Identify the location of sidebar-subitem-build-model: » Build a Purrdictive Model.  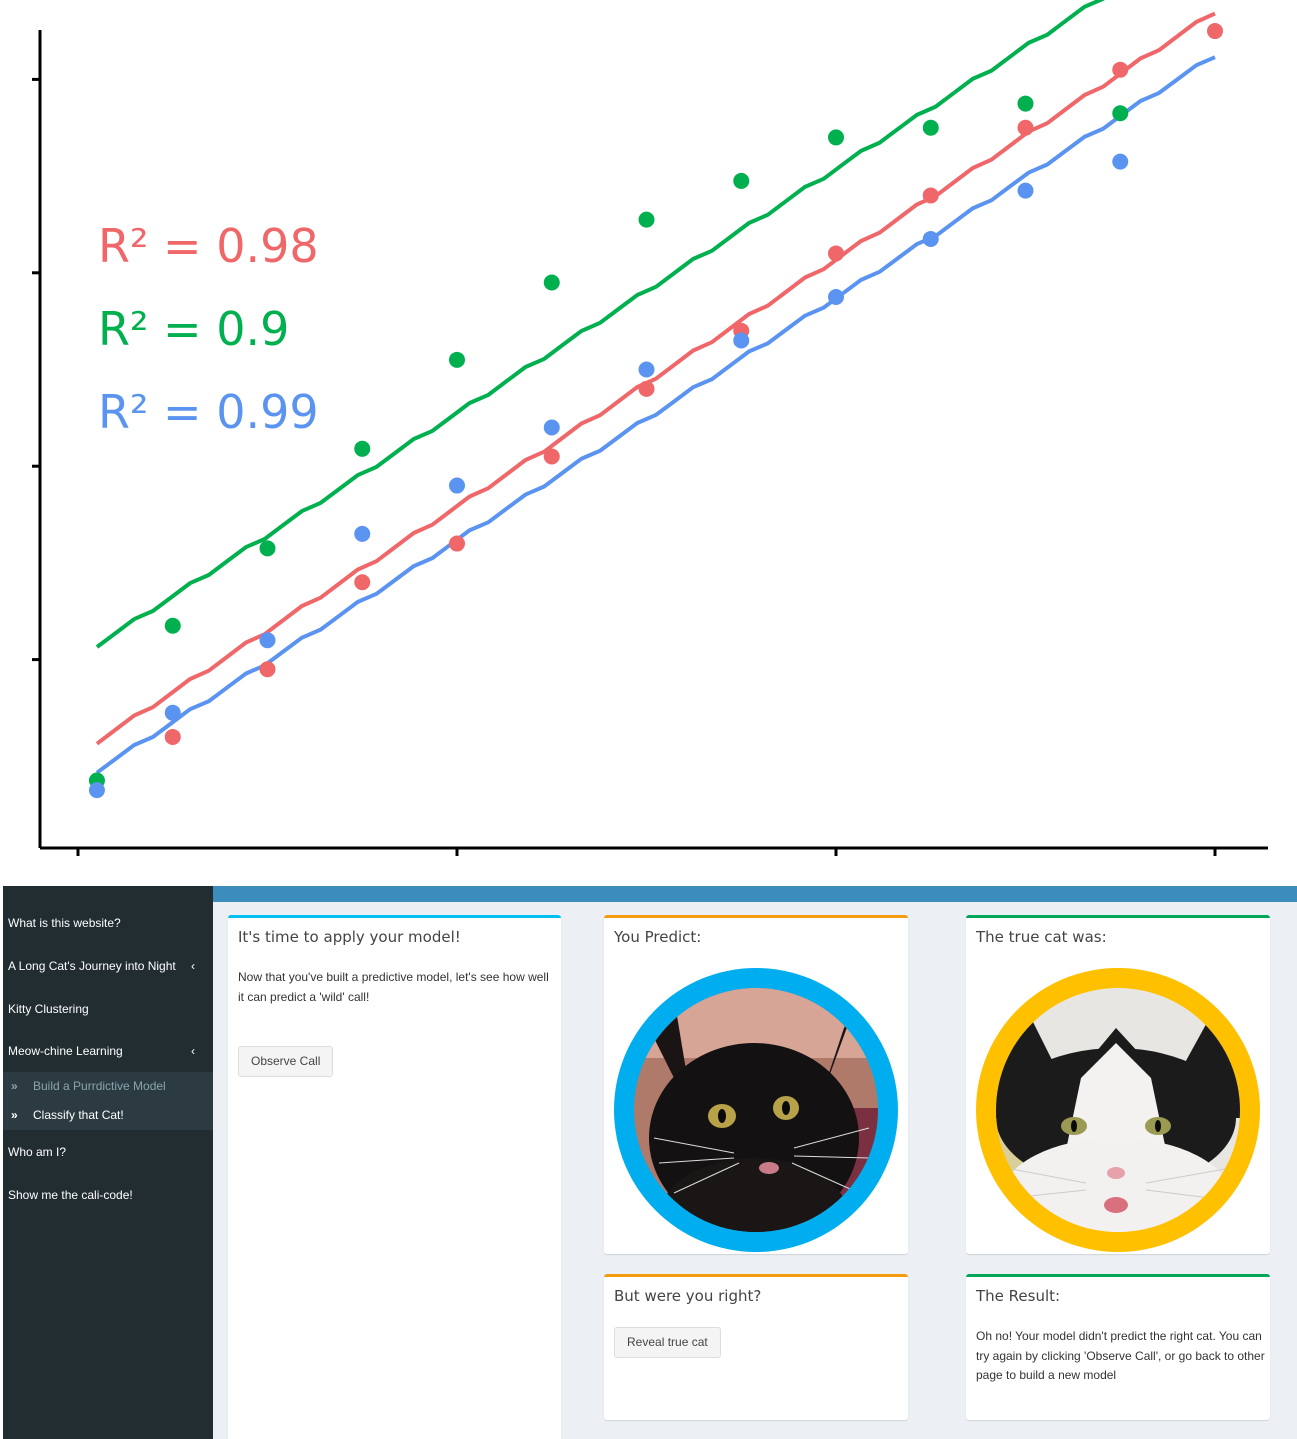
(108, 1086).